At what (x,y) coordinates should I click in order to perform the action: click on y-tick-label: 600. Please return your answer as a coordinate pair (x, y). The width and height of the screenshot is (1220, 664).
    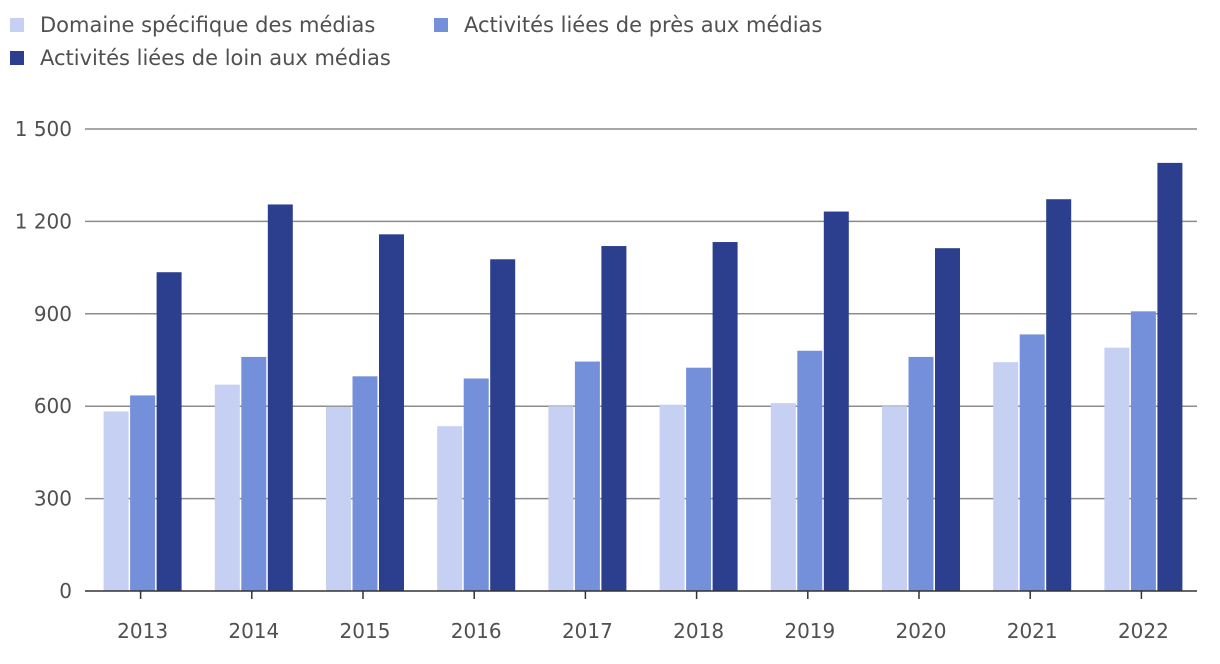
    Looking at the image, I should click on (53, 406).